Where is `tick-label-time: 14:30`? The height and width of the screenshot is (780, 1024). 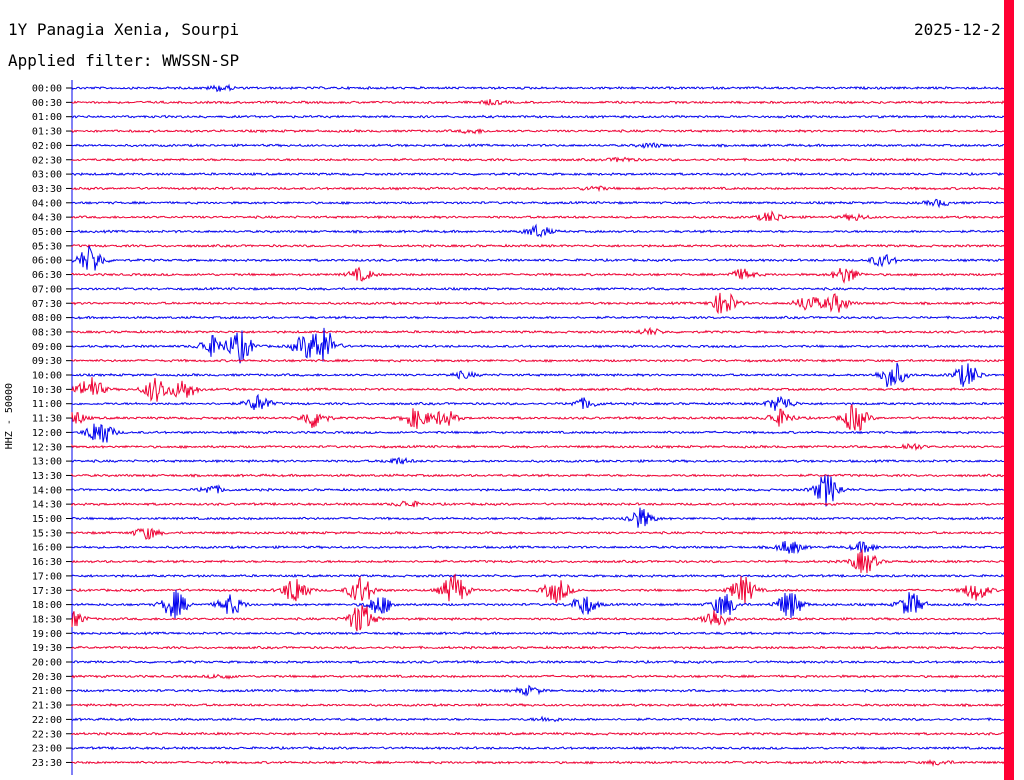
tick-label-time: 14:30 is located at coordinates (47, 505).